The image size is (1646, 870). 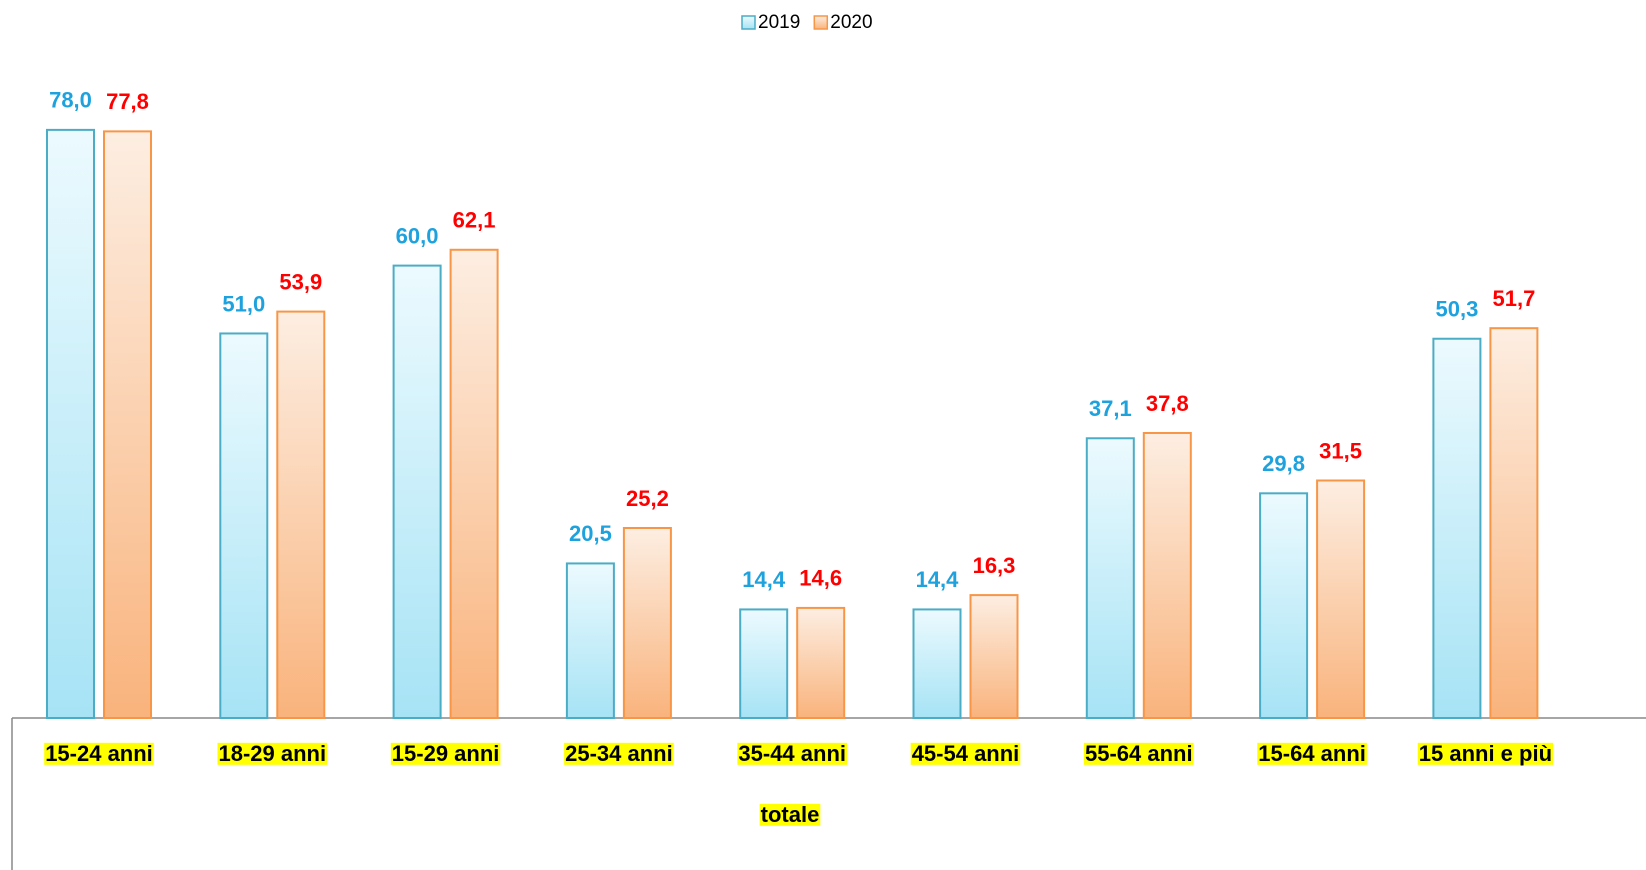 What do you see at coordinates (851, 22) in the screenshot?
I see `legend-label: 2020` at bounding box center [851, 22].